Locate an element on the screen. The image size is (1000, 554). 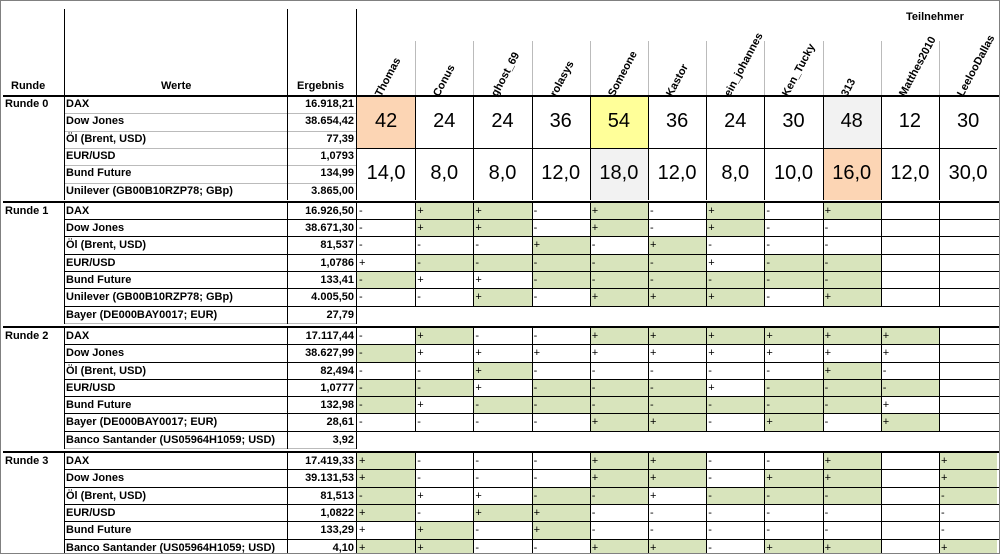
round0-score: 36 is located at coordinates (560, 121).